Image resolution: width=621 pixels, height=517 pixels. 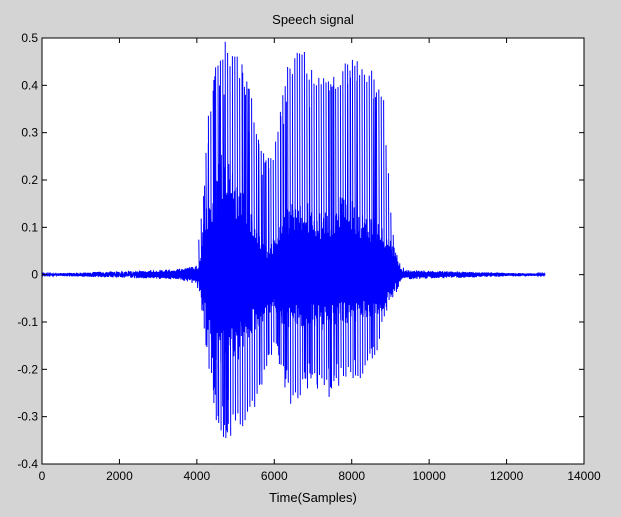 I want to click on x-tick-label: 8000, so click(x=351, y=476).